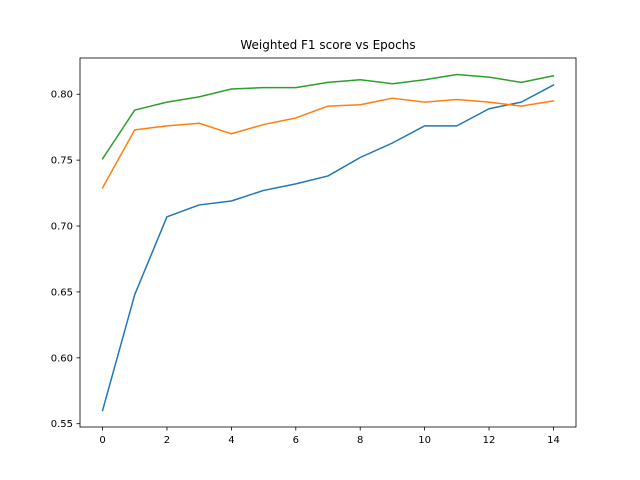  I want to click on x-tick-label: 10, so click(424, 440).